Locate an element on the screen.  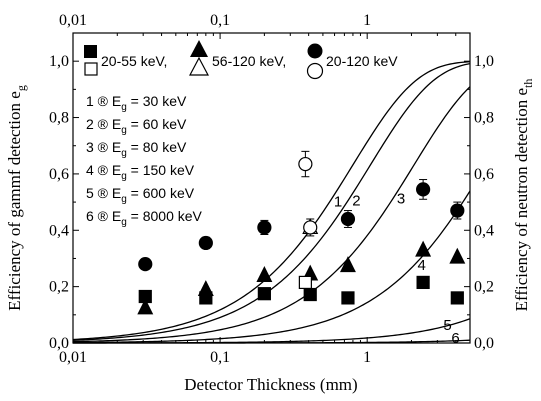
legend-marker-triangle-filled is located at coordinates (199, 48).